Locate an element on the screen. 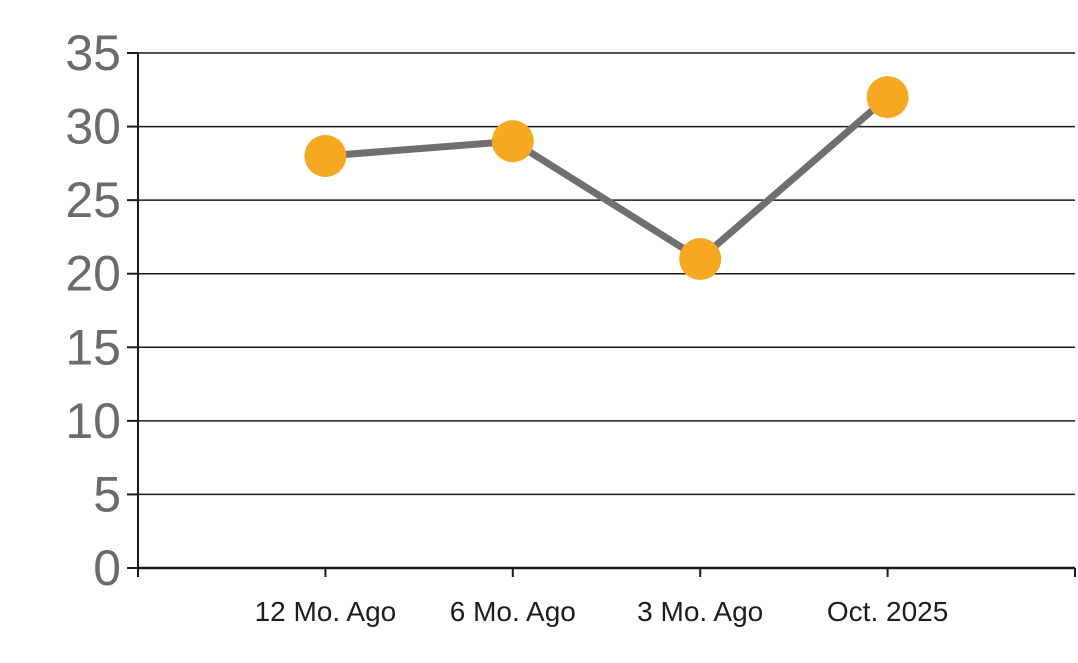 Image resolution: width=1078 pixels, height=663 pixels. y-tick-label: 15 is located at coordinates (93, 347).